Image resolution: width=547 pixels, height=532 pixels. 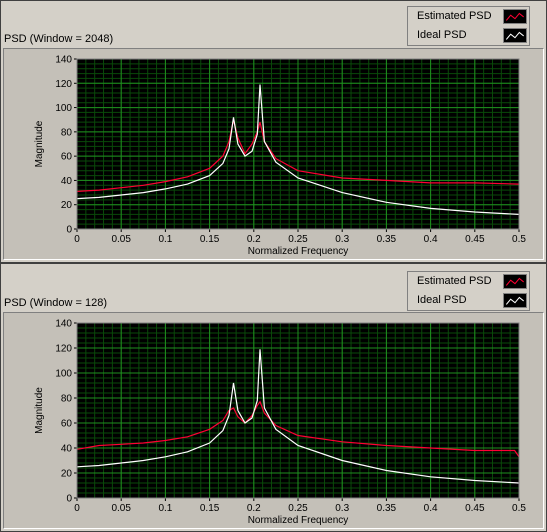 What do you see at coordinates (59, 39) in the screenshot?
I see `chart-title: PSD (Window = 2048)` at bounding box center [59, 39].